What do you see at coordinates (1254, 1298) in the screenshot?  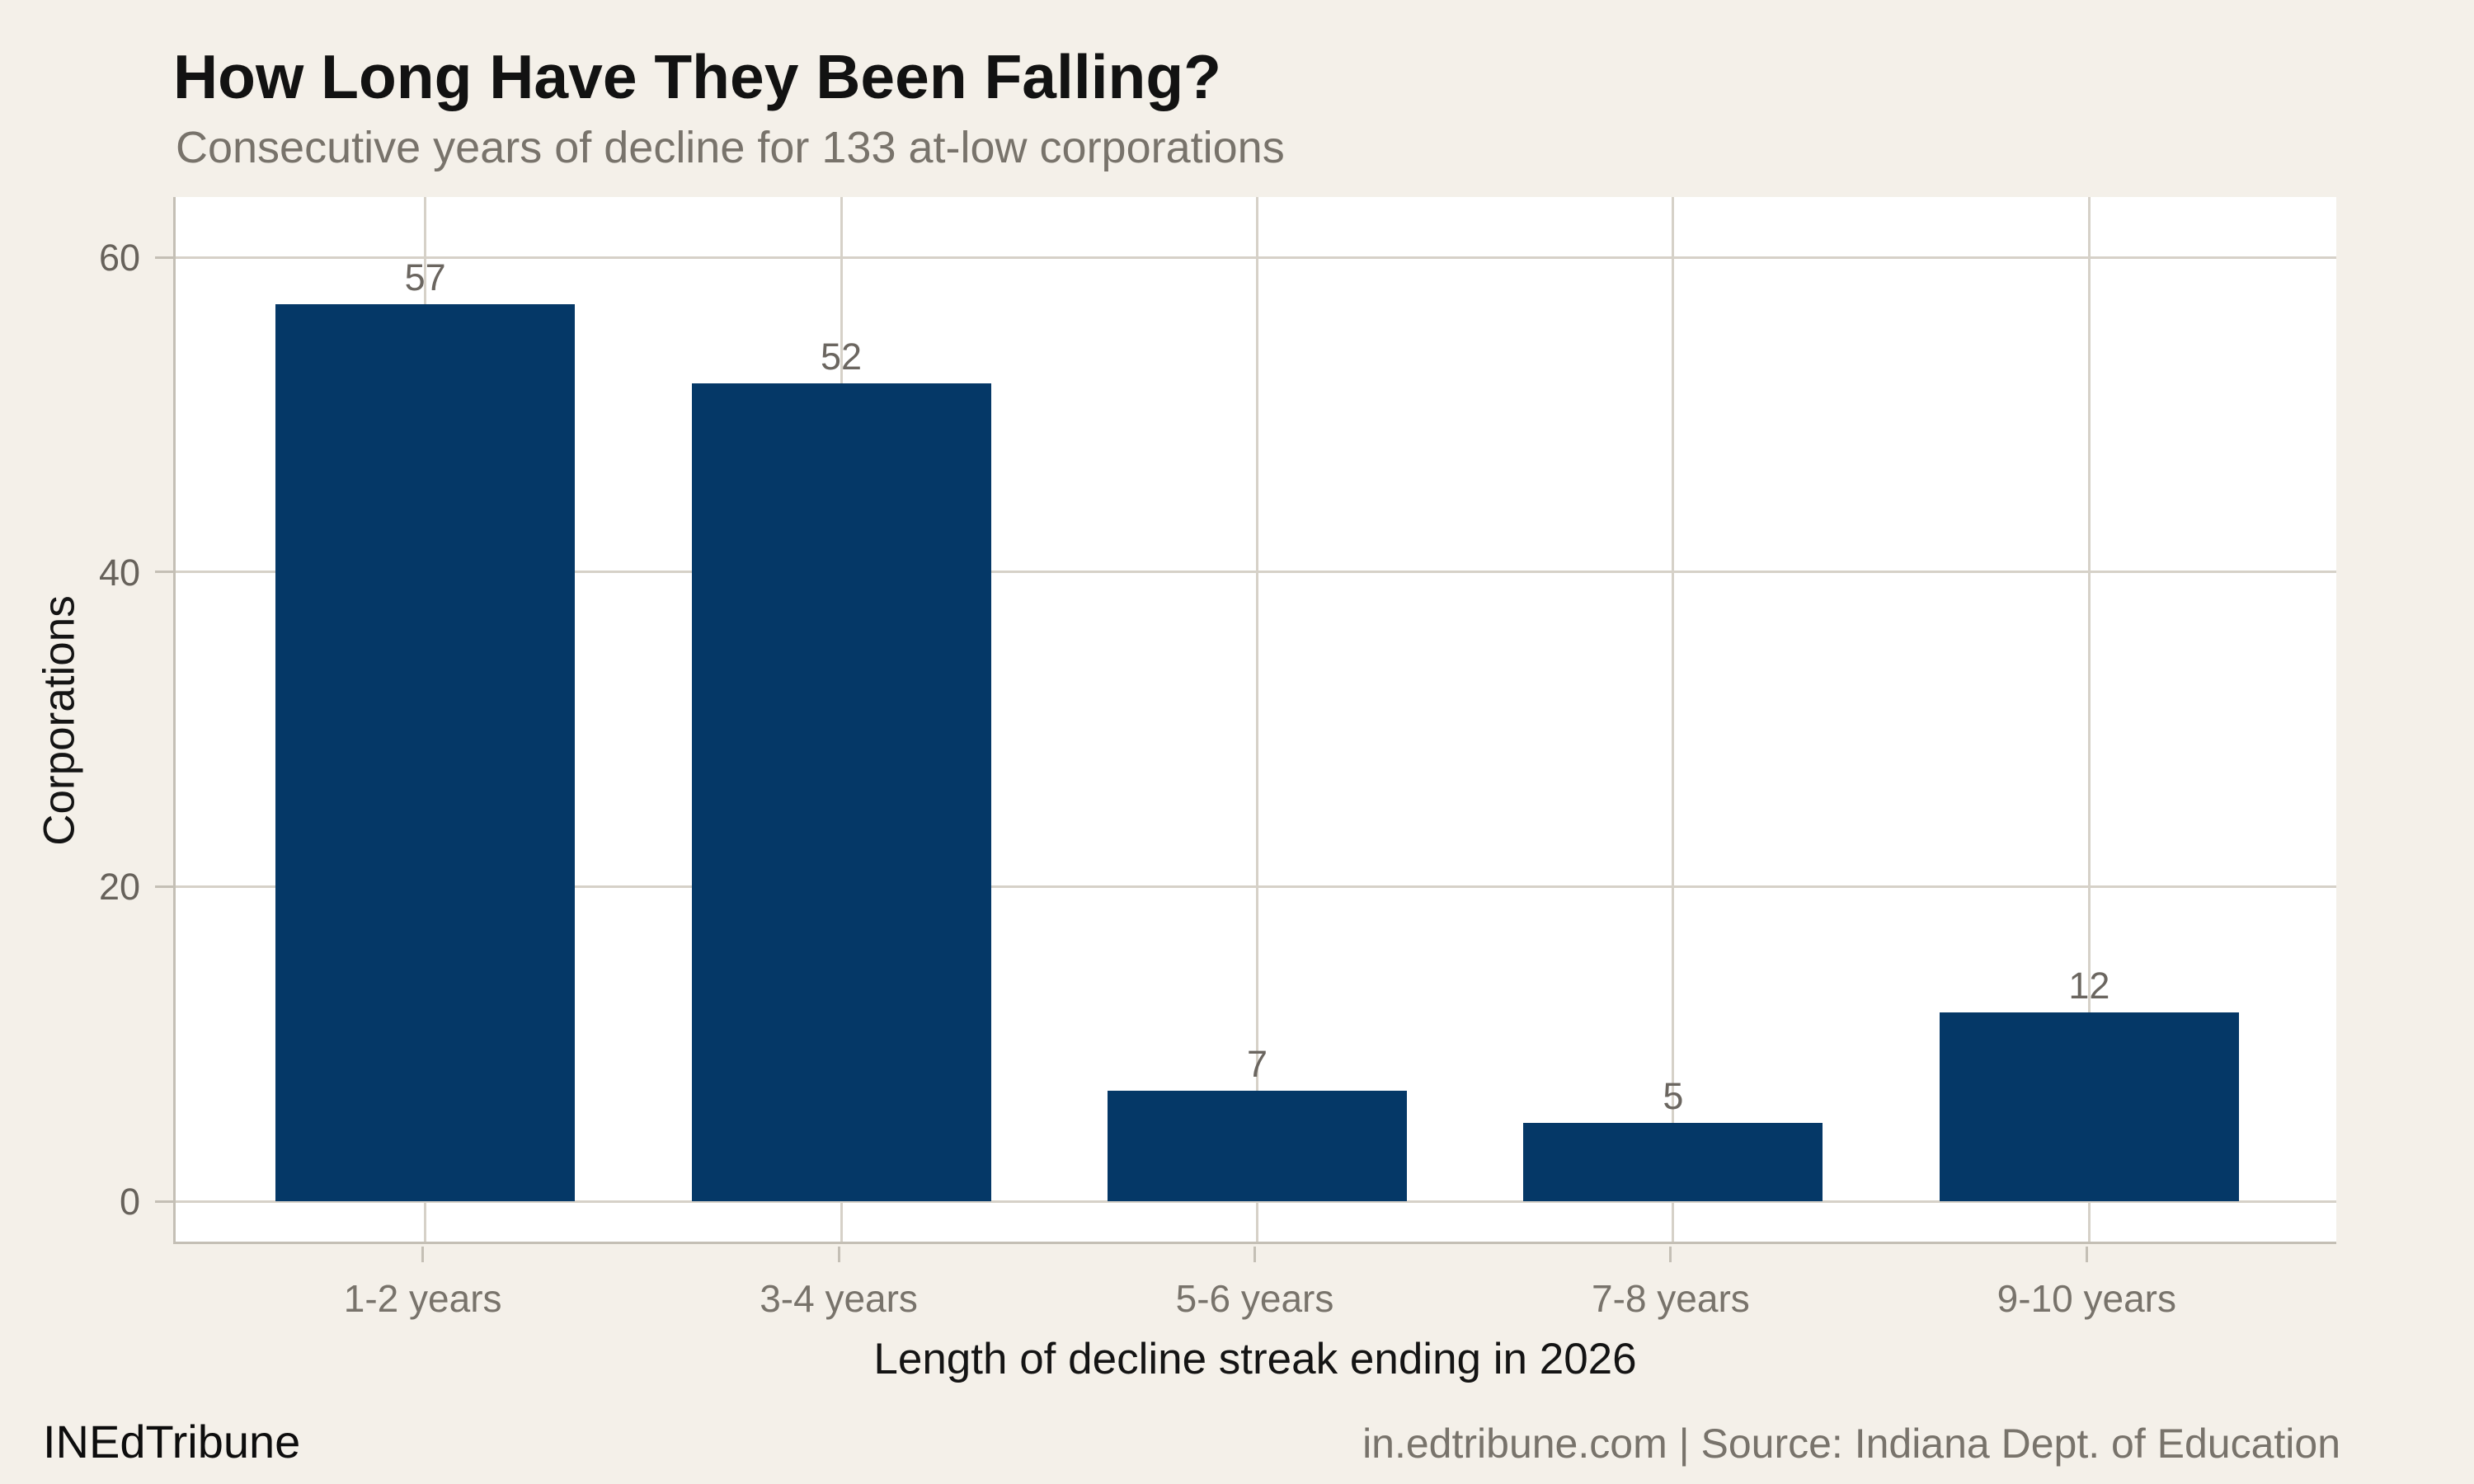 I see `x-tick-label: 5-6 years` at bounding box center [1254, 1298].